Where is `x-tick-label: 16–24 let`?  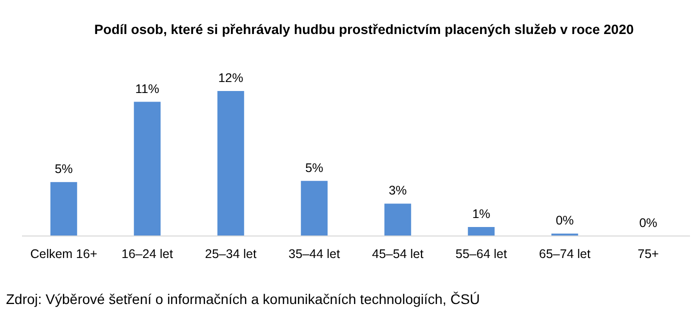 x-tick-label: 16–24 let is located at coordinates (148, 254).